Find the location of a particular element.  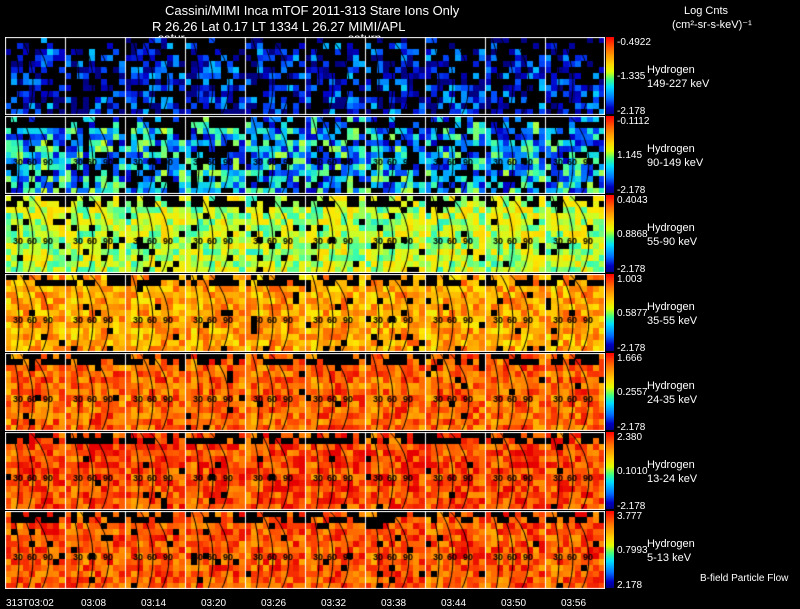

energy-range: 13-24 keV is located at coordinates (672, 479).